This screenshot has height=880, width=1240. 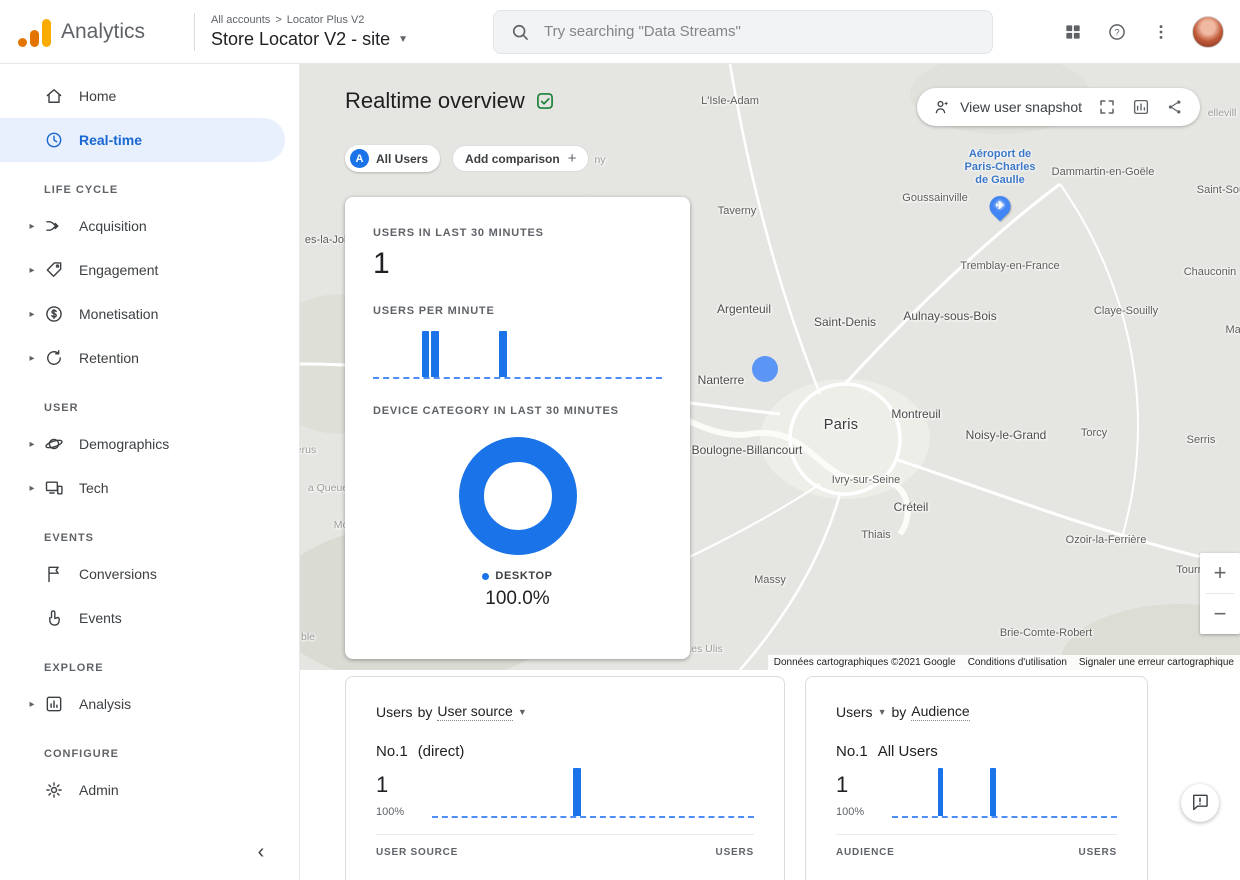 What do you see at coordinates (54, 358) in the screenshot?
I see `retention-icon` at bounding box center [54, 358].